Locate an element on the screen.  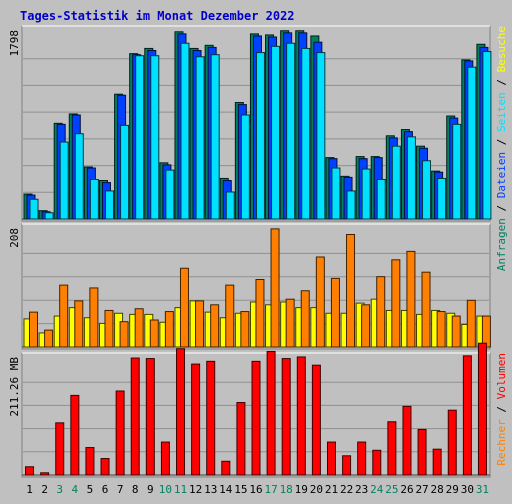
bar-volumen-day-30: Volumen 30: 217 is located at coordinates (467, 415).